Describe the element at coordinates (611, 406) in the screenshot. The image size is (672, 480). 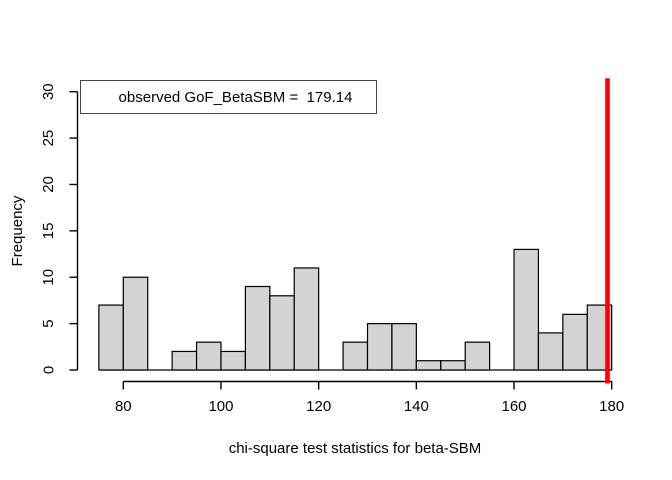
I see `x-tick-label: 180` at that location.